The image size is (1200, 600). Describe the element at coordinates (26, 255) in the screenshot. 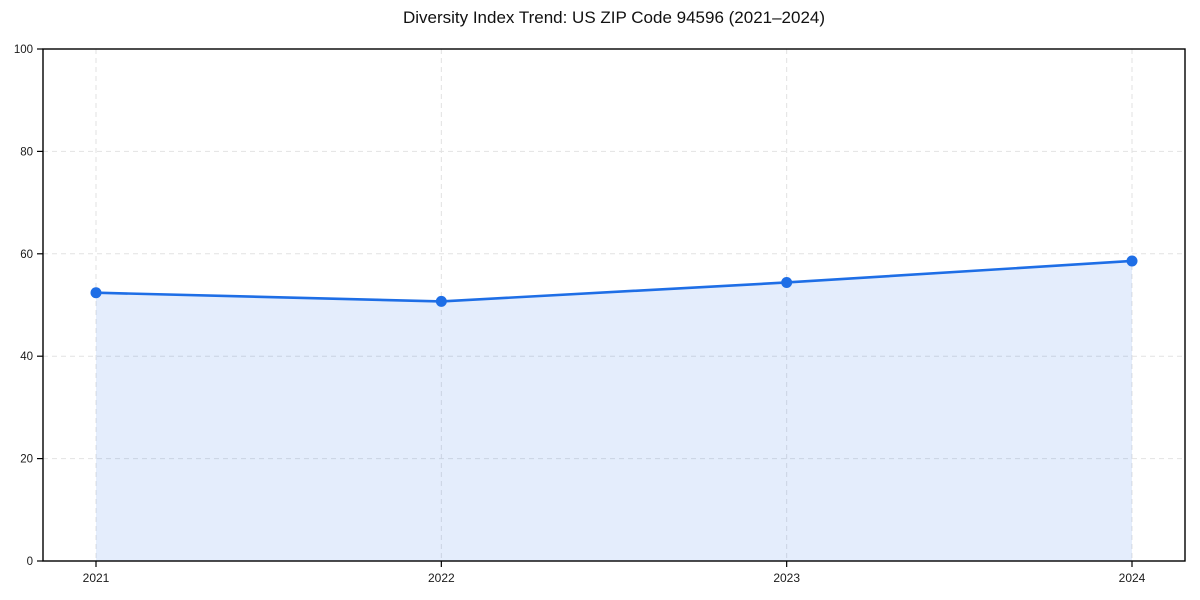

I see `y-tick-label: 60` at that location.